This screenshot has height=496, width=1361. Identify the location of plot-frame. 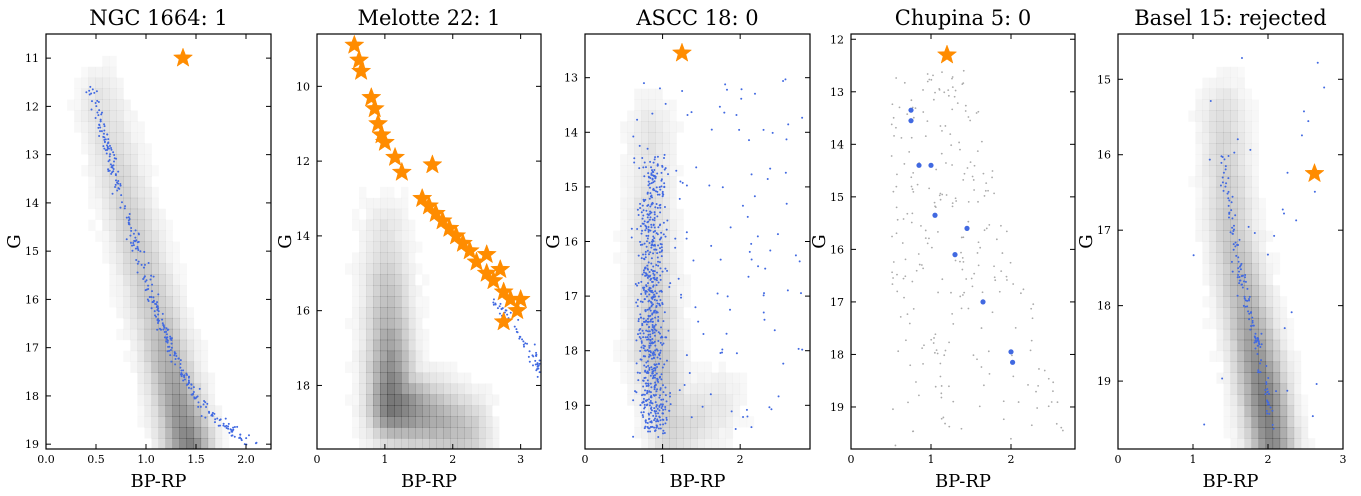
(158, 241).